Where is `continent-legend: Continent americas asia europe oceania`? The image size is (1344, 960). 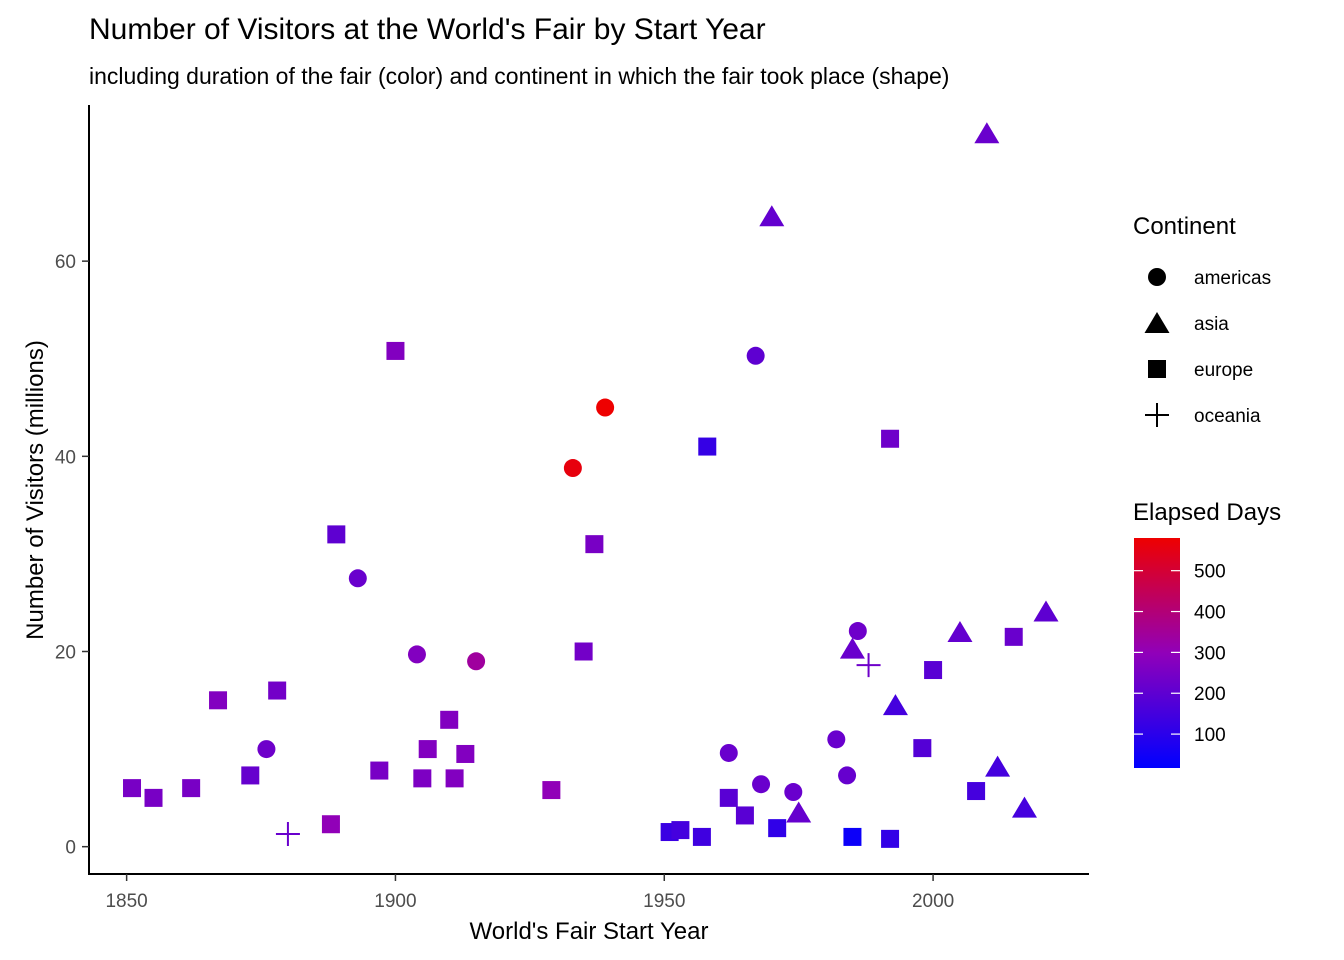
continent-legend: Continent americas asia europe oceania is located at coordinates (1202, 320).